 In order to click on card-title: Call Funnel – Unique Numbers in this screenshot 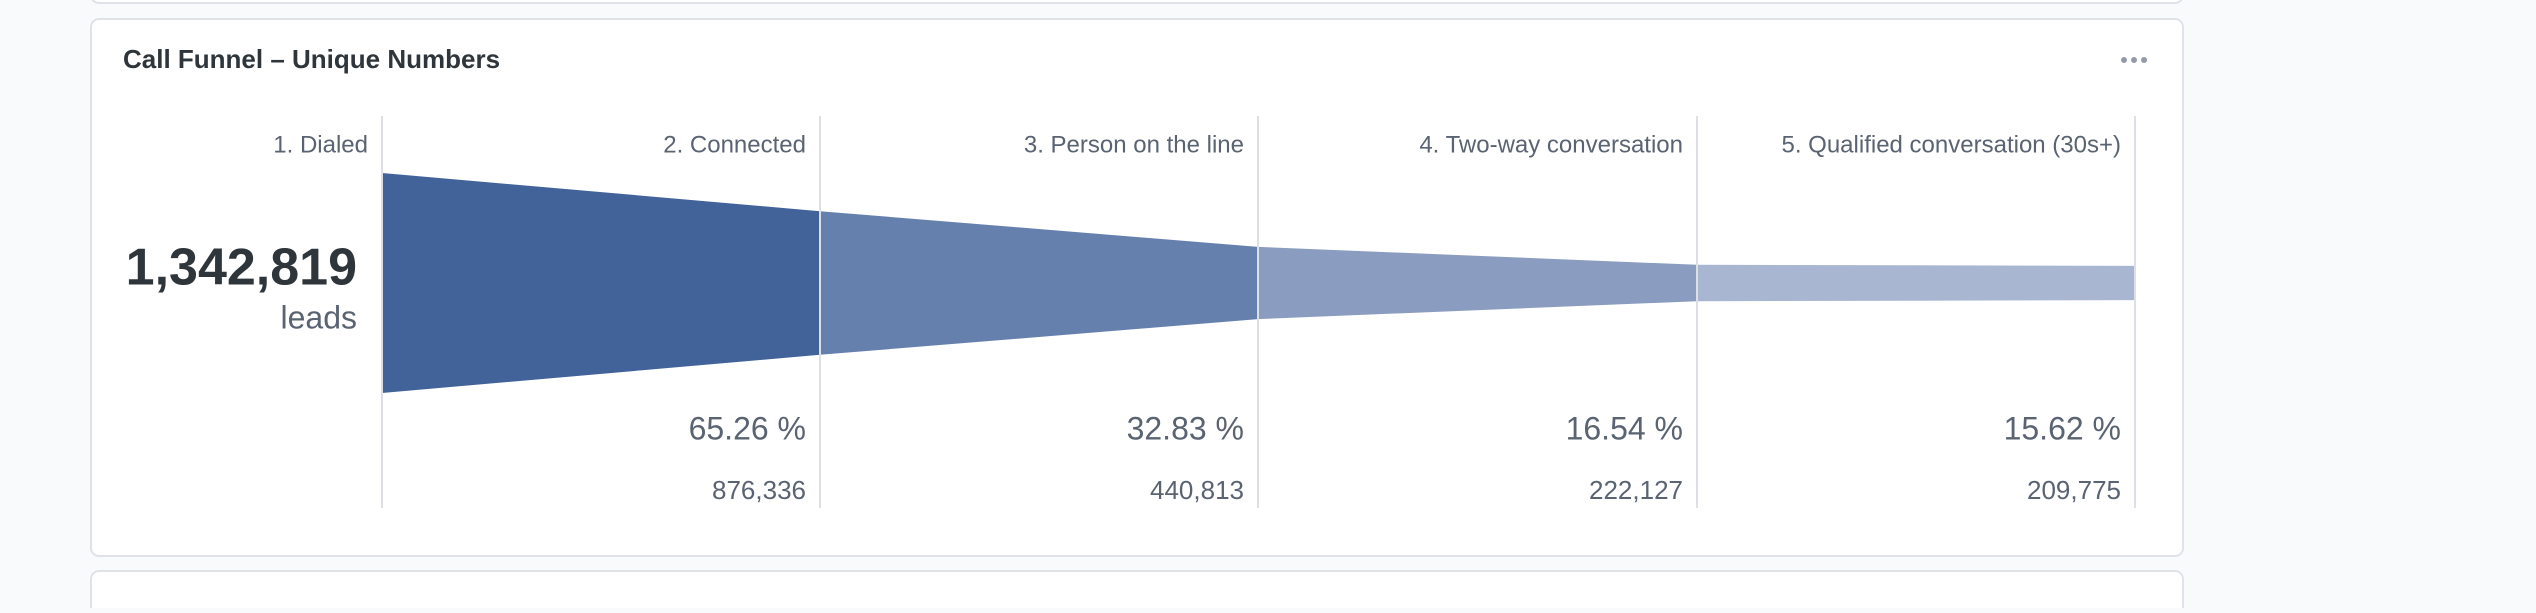, I will do `click(311, 59)`.